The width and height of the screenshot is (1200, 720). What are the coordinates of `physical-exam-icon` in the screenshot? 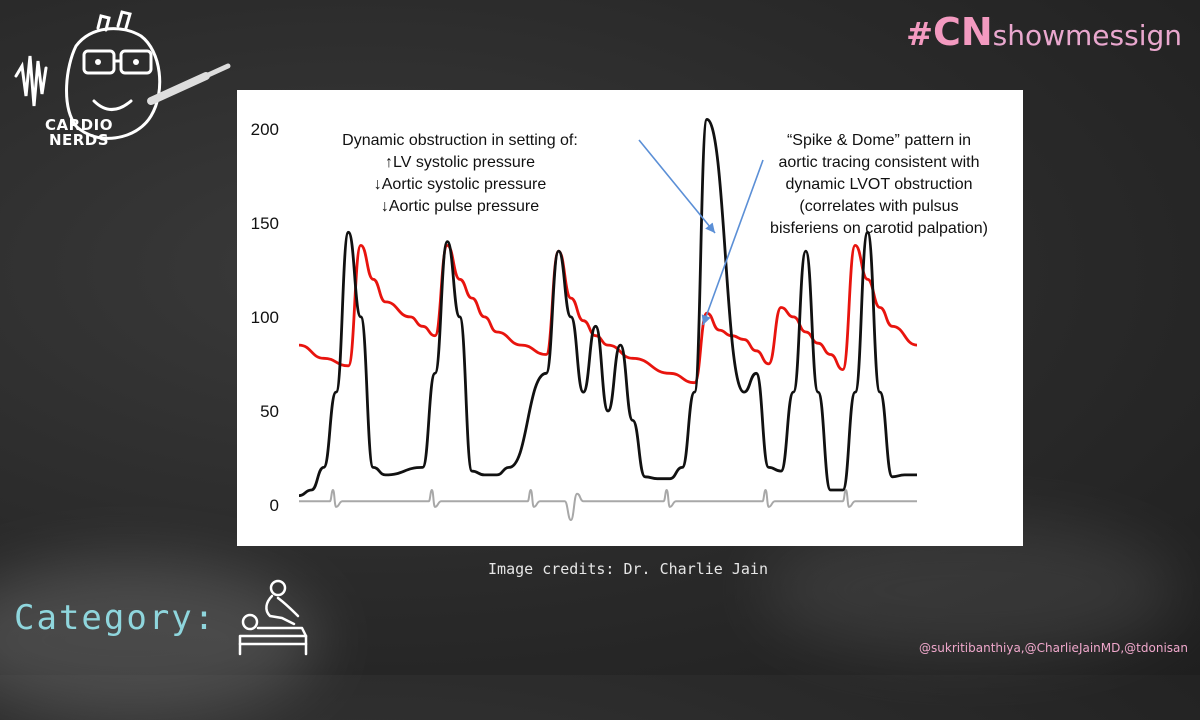 It's located at (273, 617).